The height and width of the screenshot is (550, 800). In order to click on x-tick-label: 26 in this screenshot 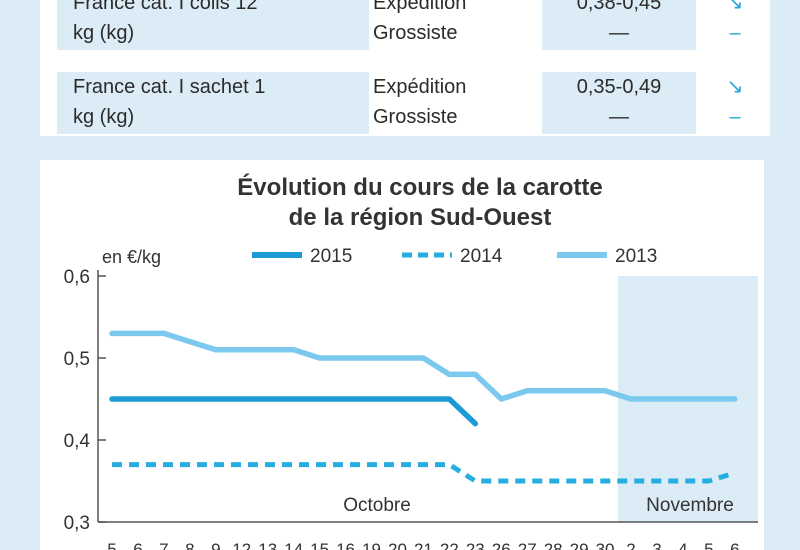, I will do `click(501, 545)`.